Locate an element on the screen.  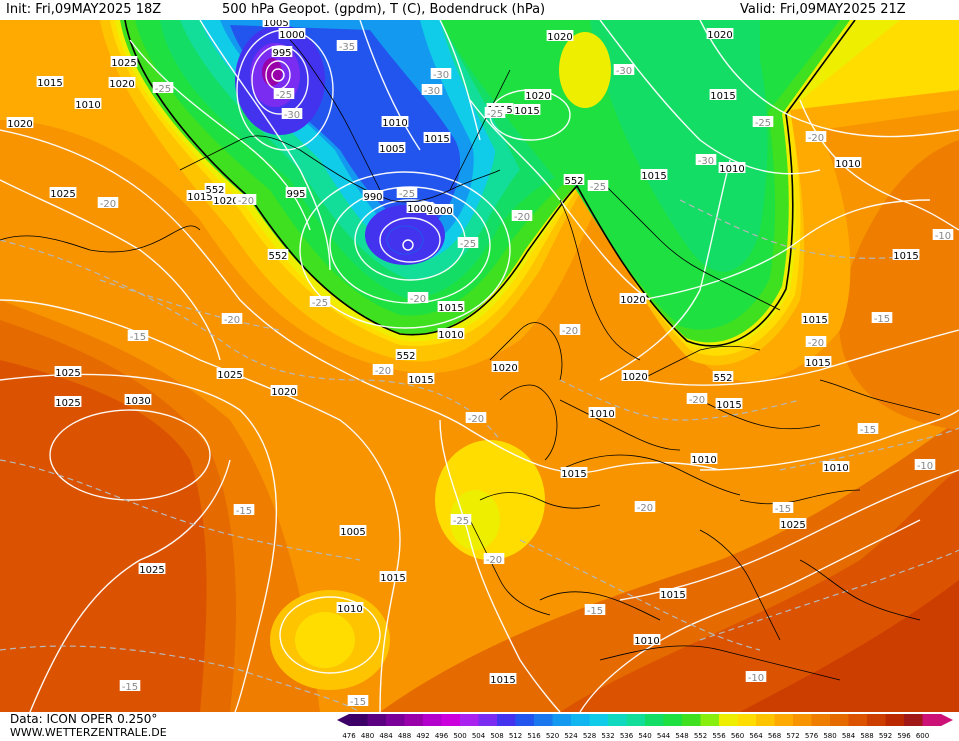
colorbar-tick-label: 600 is located at coordinates (922, 736).